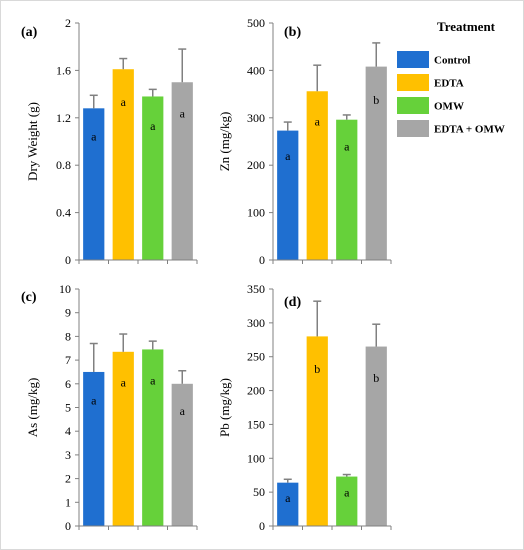 The height and width of the screenshot is (550, 524). I want to click on legend: Treatment Control EDTA OMW EDTA + OMW, so click(451, 78).